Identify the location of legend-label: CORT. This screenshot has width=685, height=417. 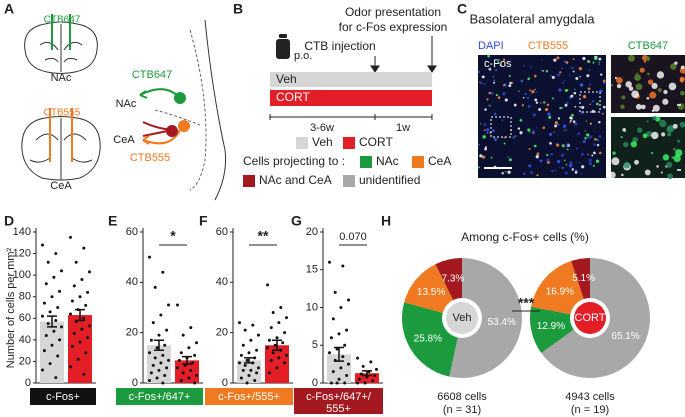
(376, 142).